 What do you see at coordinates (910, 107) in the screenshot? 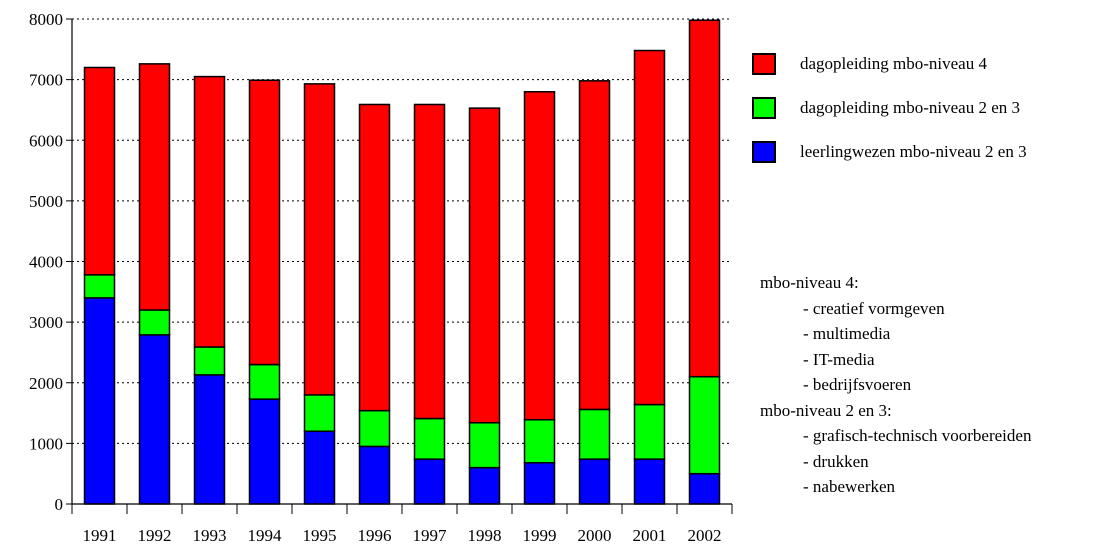
I see `legend-label: dagopleiding mbo-niveau 2 en 3` at bounding box center [910, 107].